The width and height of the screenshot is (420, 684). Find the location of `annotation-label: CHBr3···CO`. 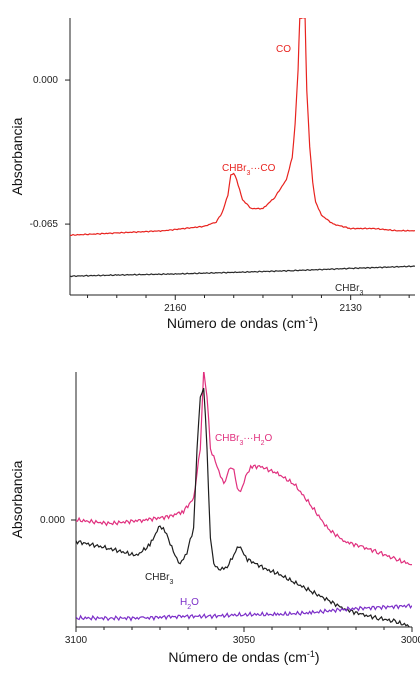

annotation-label: CHBr3···CO is located at coordinates (249, 170).